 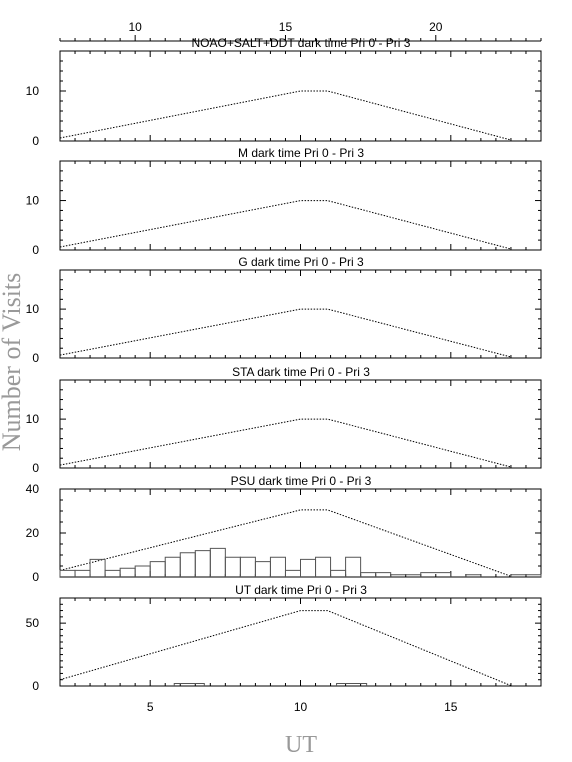 I want to click on panel: 0 10 STA dark time Pri 0 - Pri 3, so click(x=284, y=420).